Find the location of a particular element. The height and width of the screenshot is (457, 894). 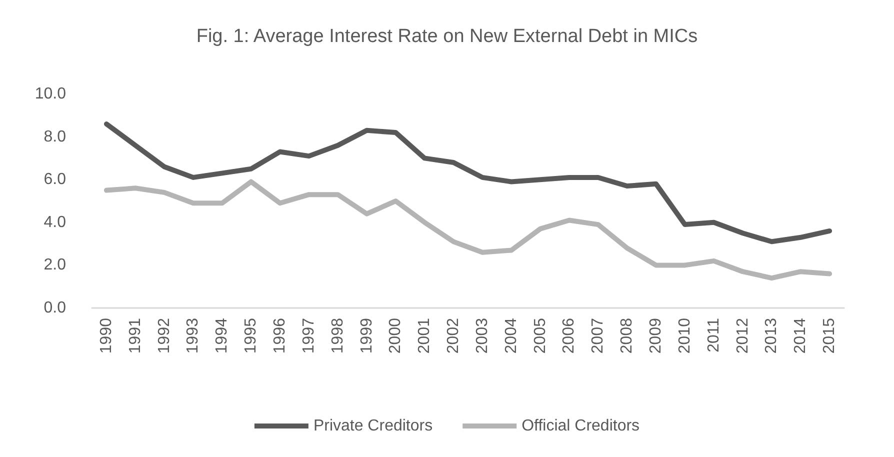

chart-title: Fig. 1: Average Interest Rate on New External Debt in MICs is located at coordinates (447, 36).